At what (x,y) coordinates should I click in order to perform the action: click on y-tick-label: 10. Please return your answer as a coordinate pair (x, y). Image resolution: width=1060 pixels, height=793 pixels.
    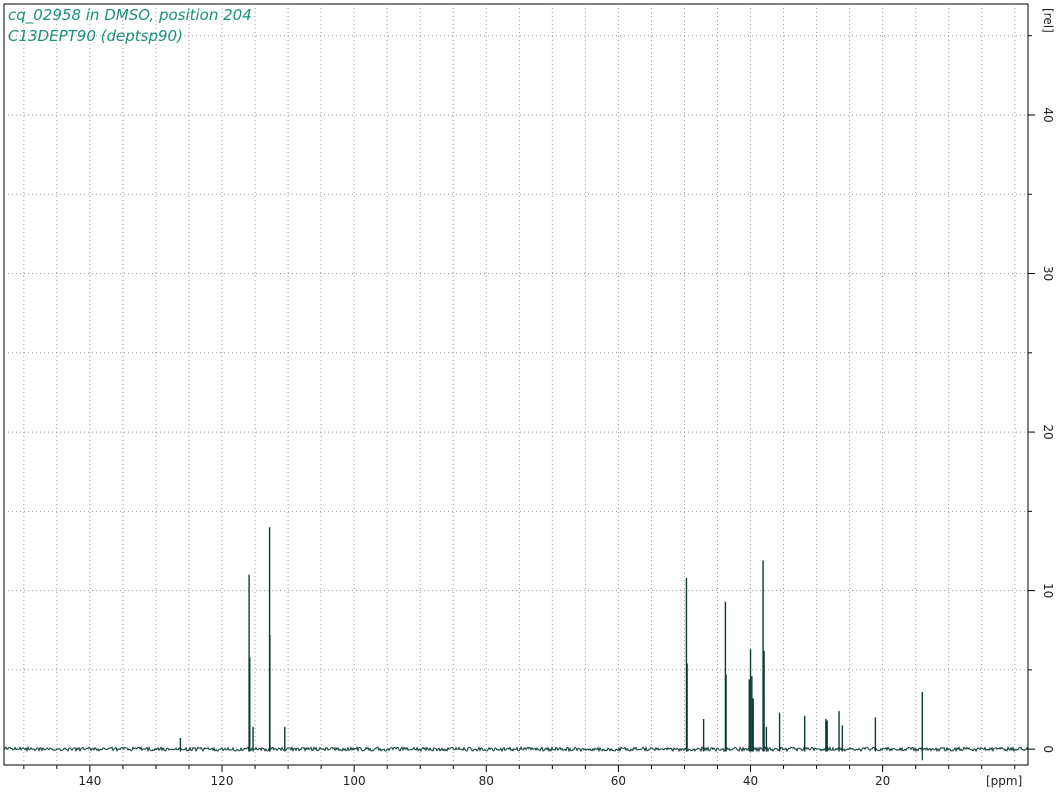
    Looking at the image, I should click on (1048, 590).